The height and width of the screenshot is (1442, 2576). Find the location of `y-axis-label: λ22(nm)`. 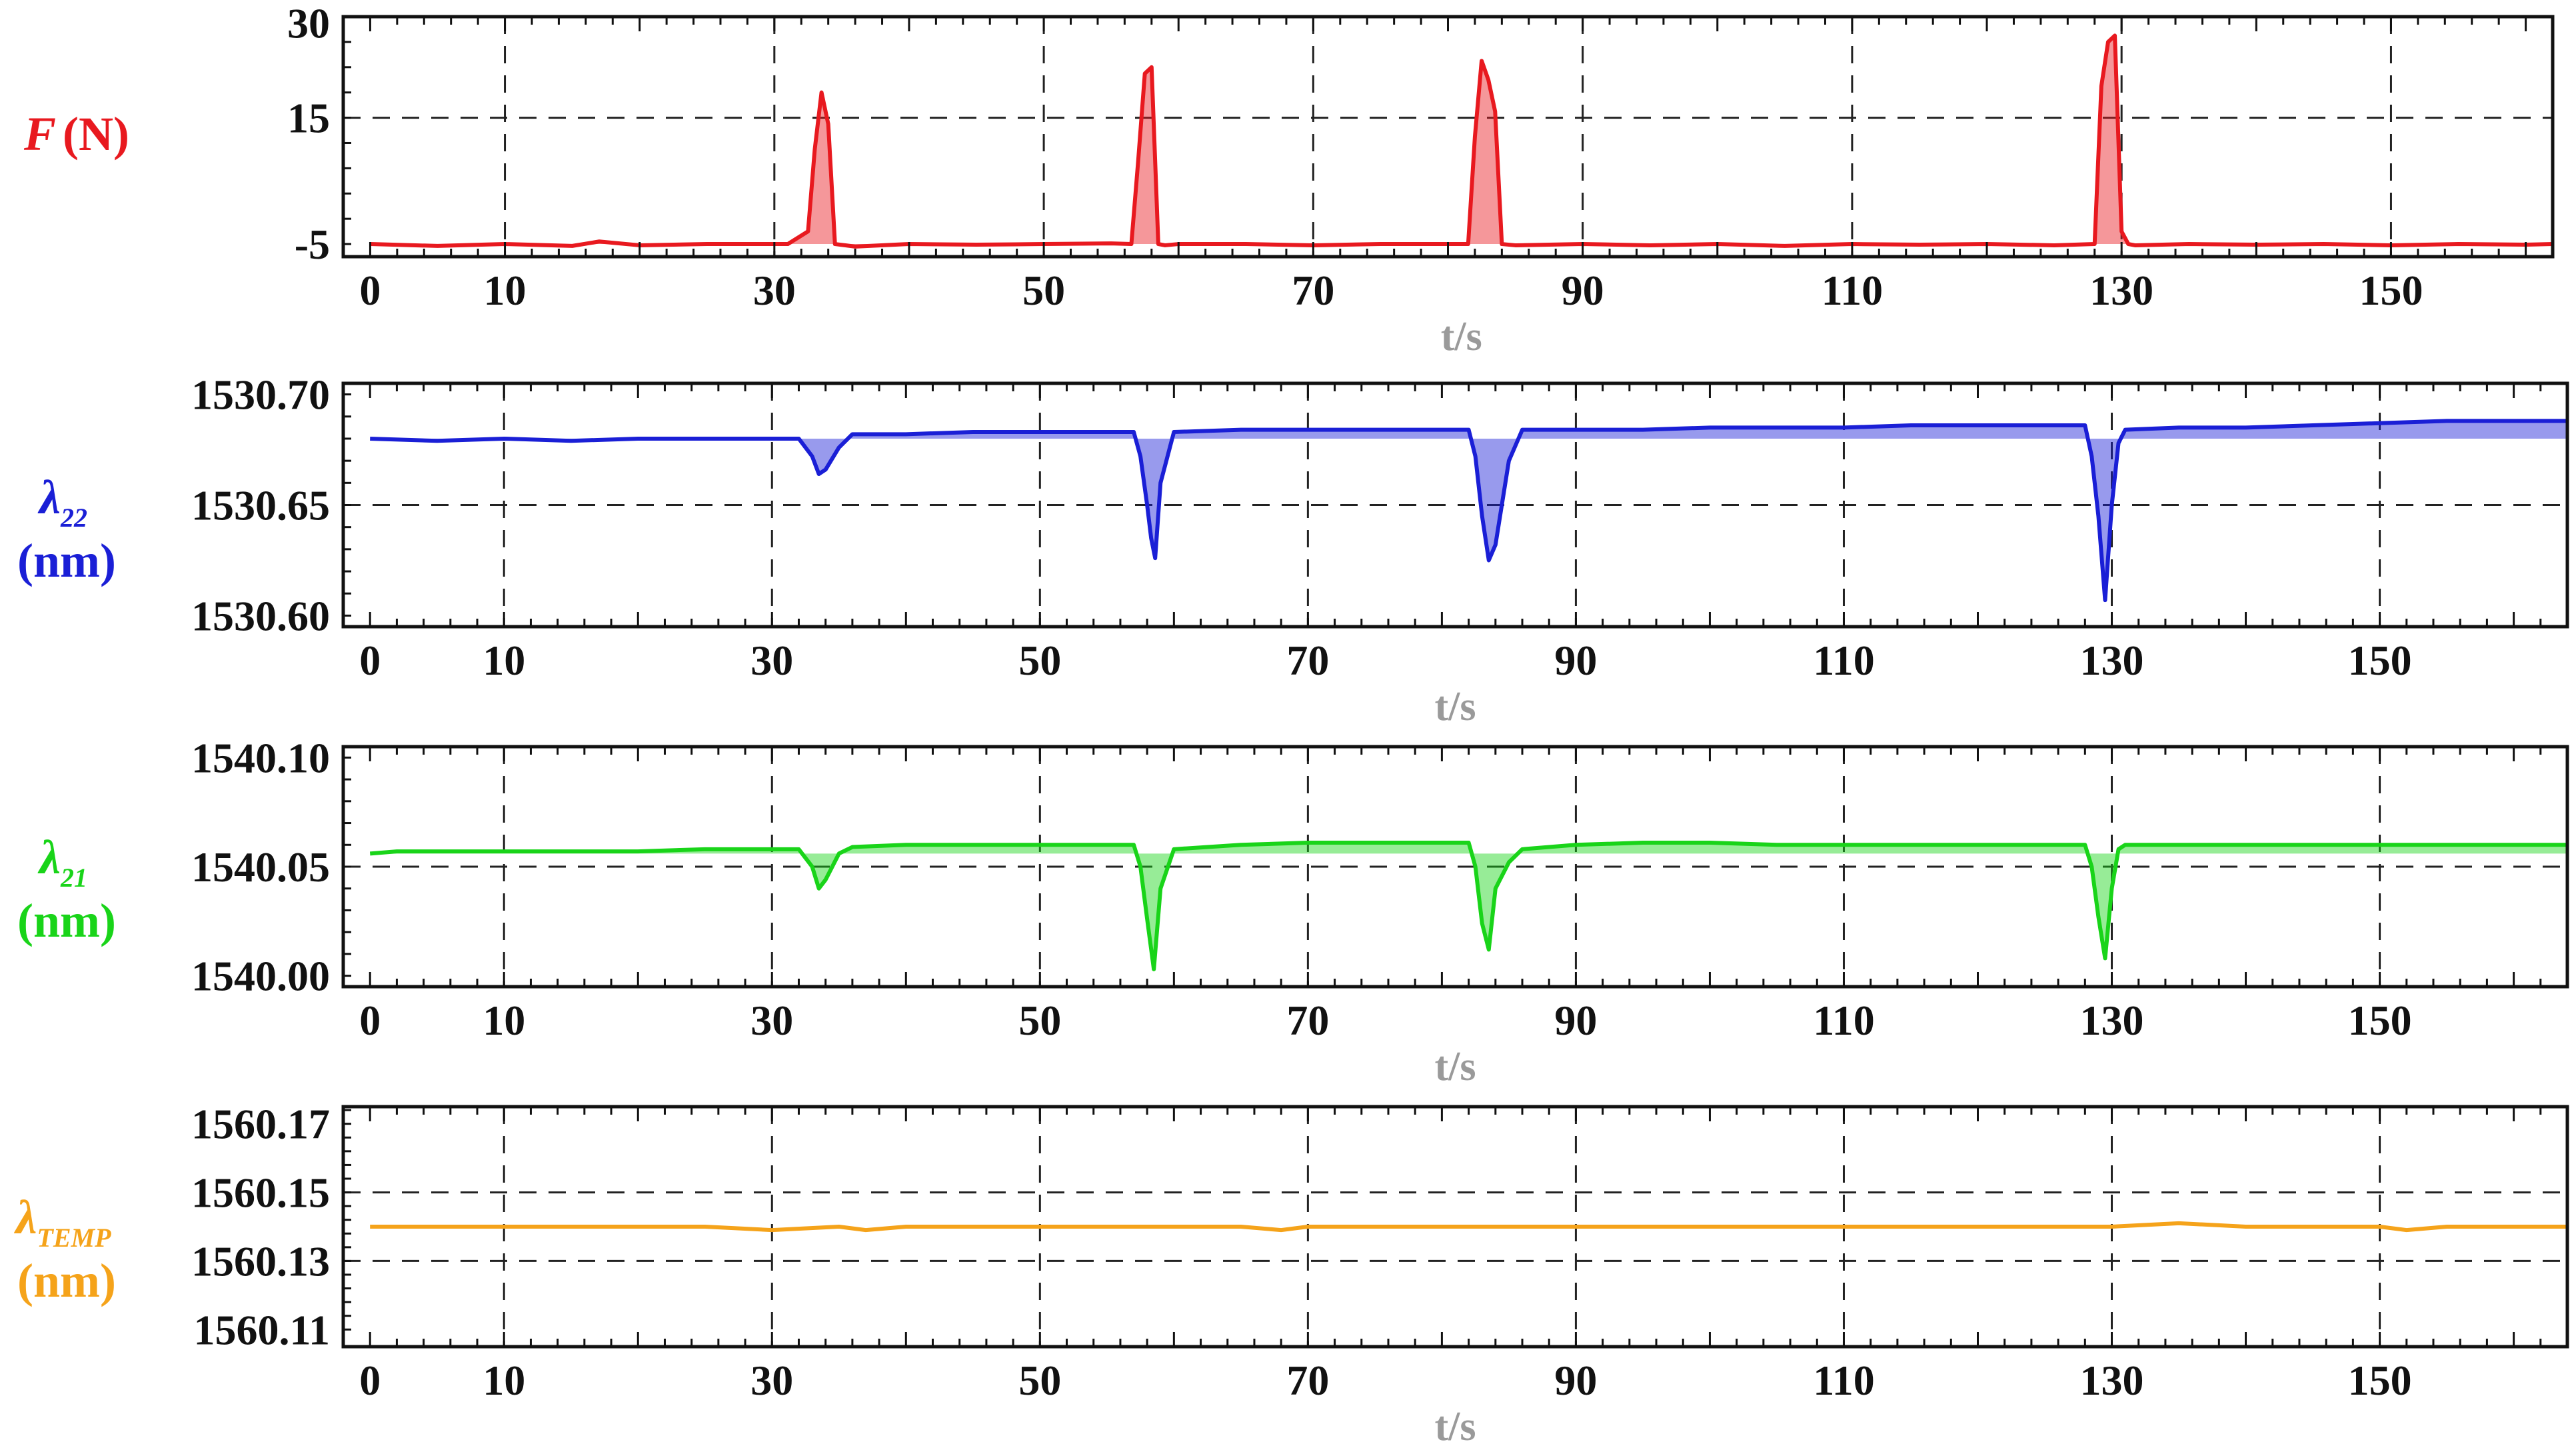

y-axis-label: λ22(nm) is located at coordinates (66, 529).